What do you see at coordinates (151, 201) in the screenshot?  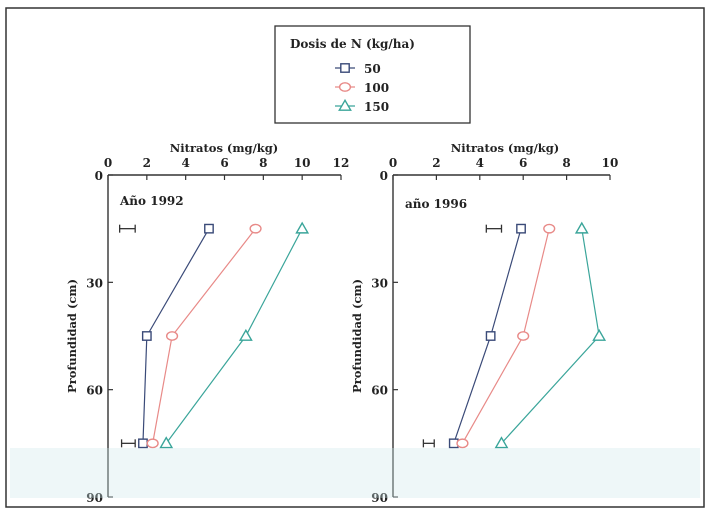 I see `panel-label: Año 1992` at bounding box center [151, 201].